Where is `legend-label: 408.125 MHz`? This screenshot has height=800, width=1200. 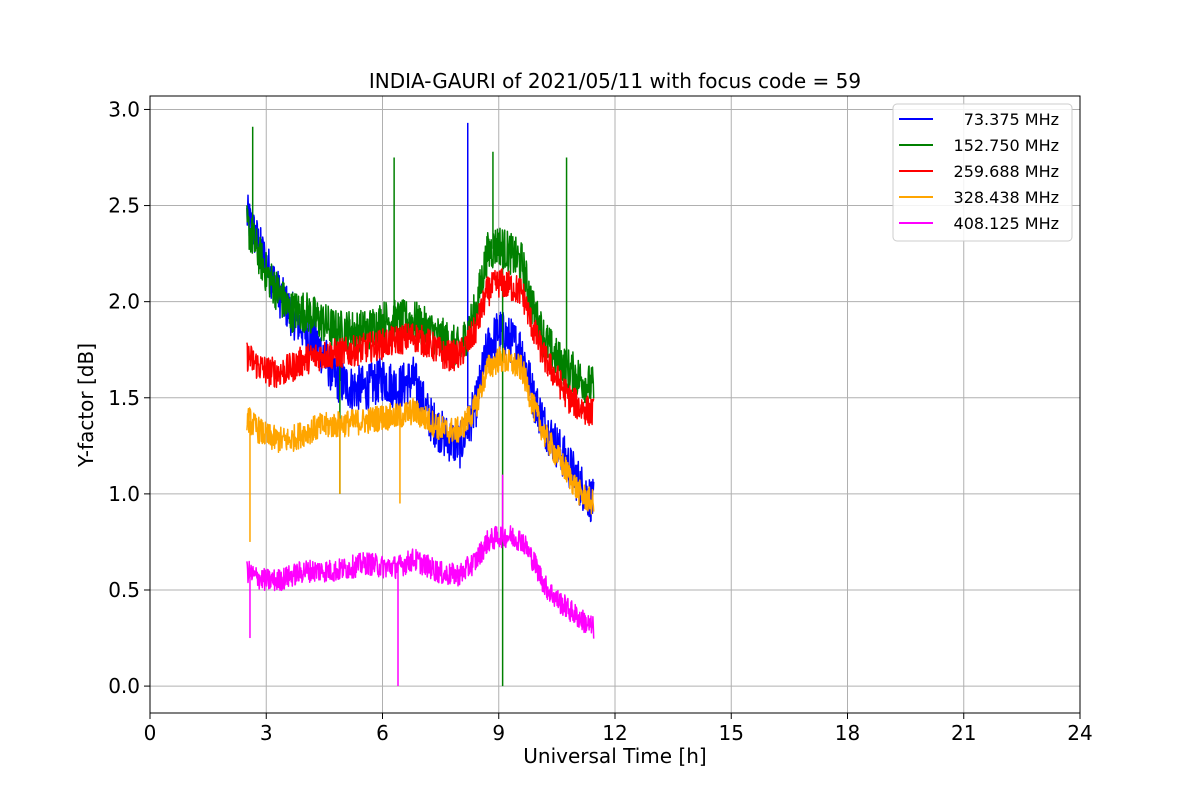 legend-label: 408.125 MHz is located at coordinates (1006, 223).